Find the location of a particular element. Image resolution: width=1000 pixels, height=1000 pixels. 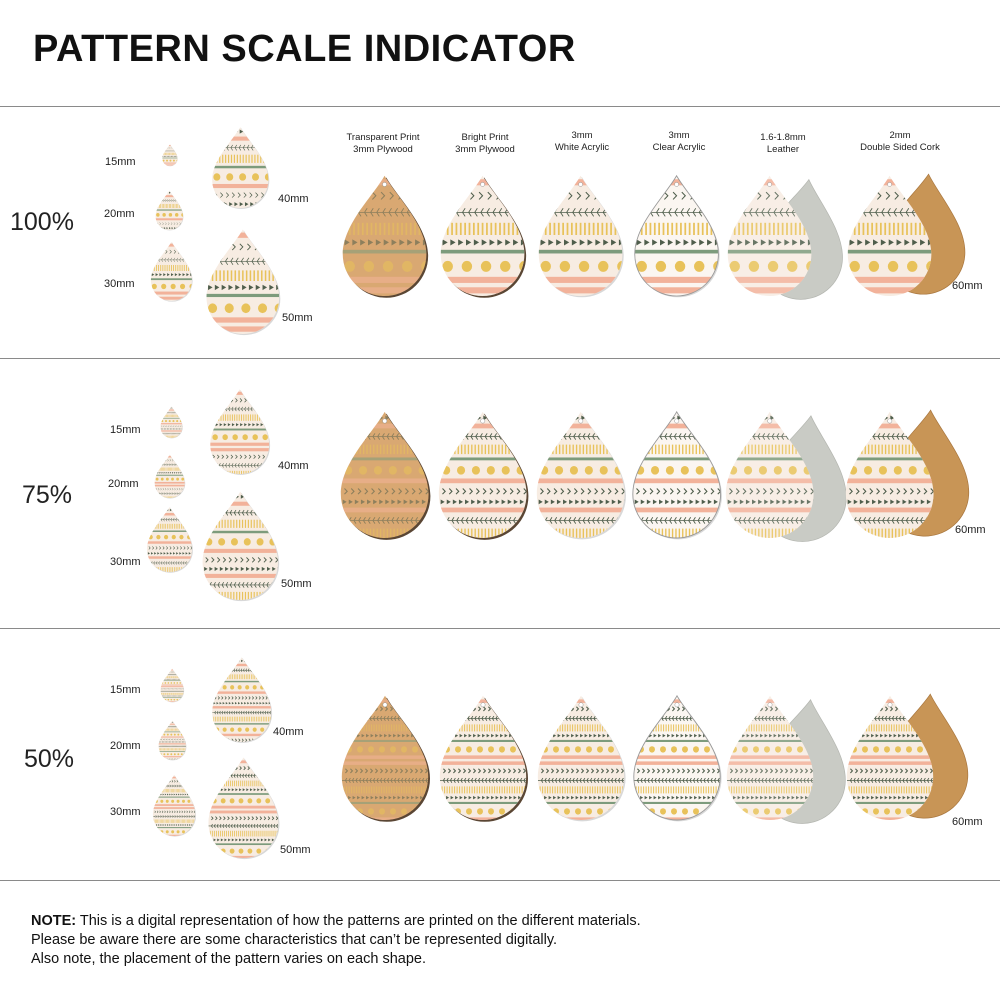

material-header: Bright Print 3mm Plywood is located at coordinates (485, 143).